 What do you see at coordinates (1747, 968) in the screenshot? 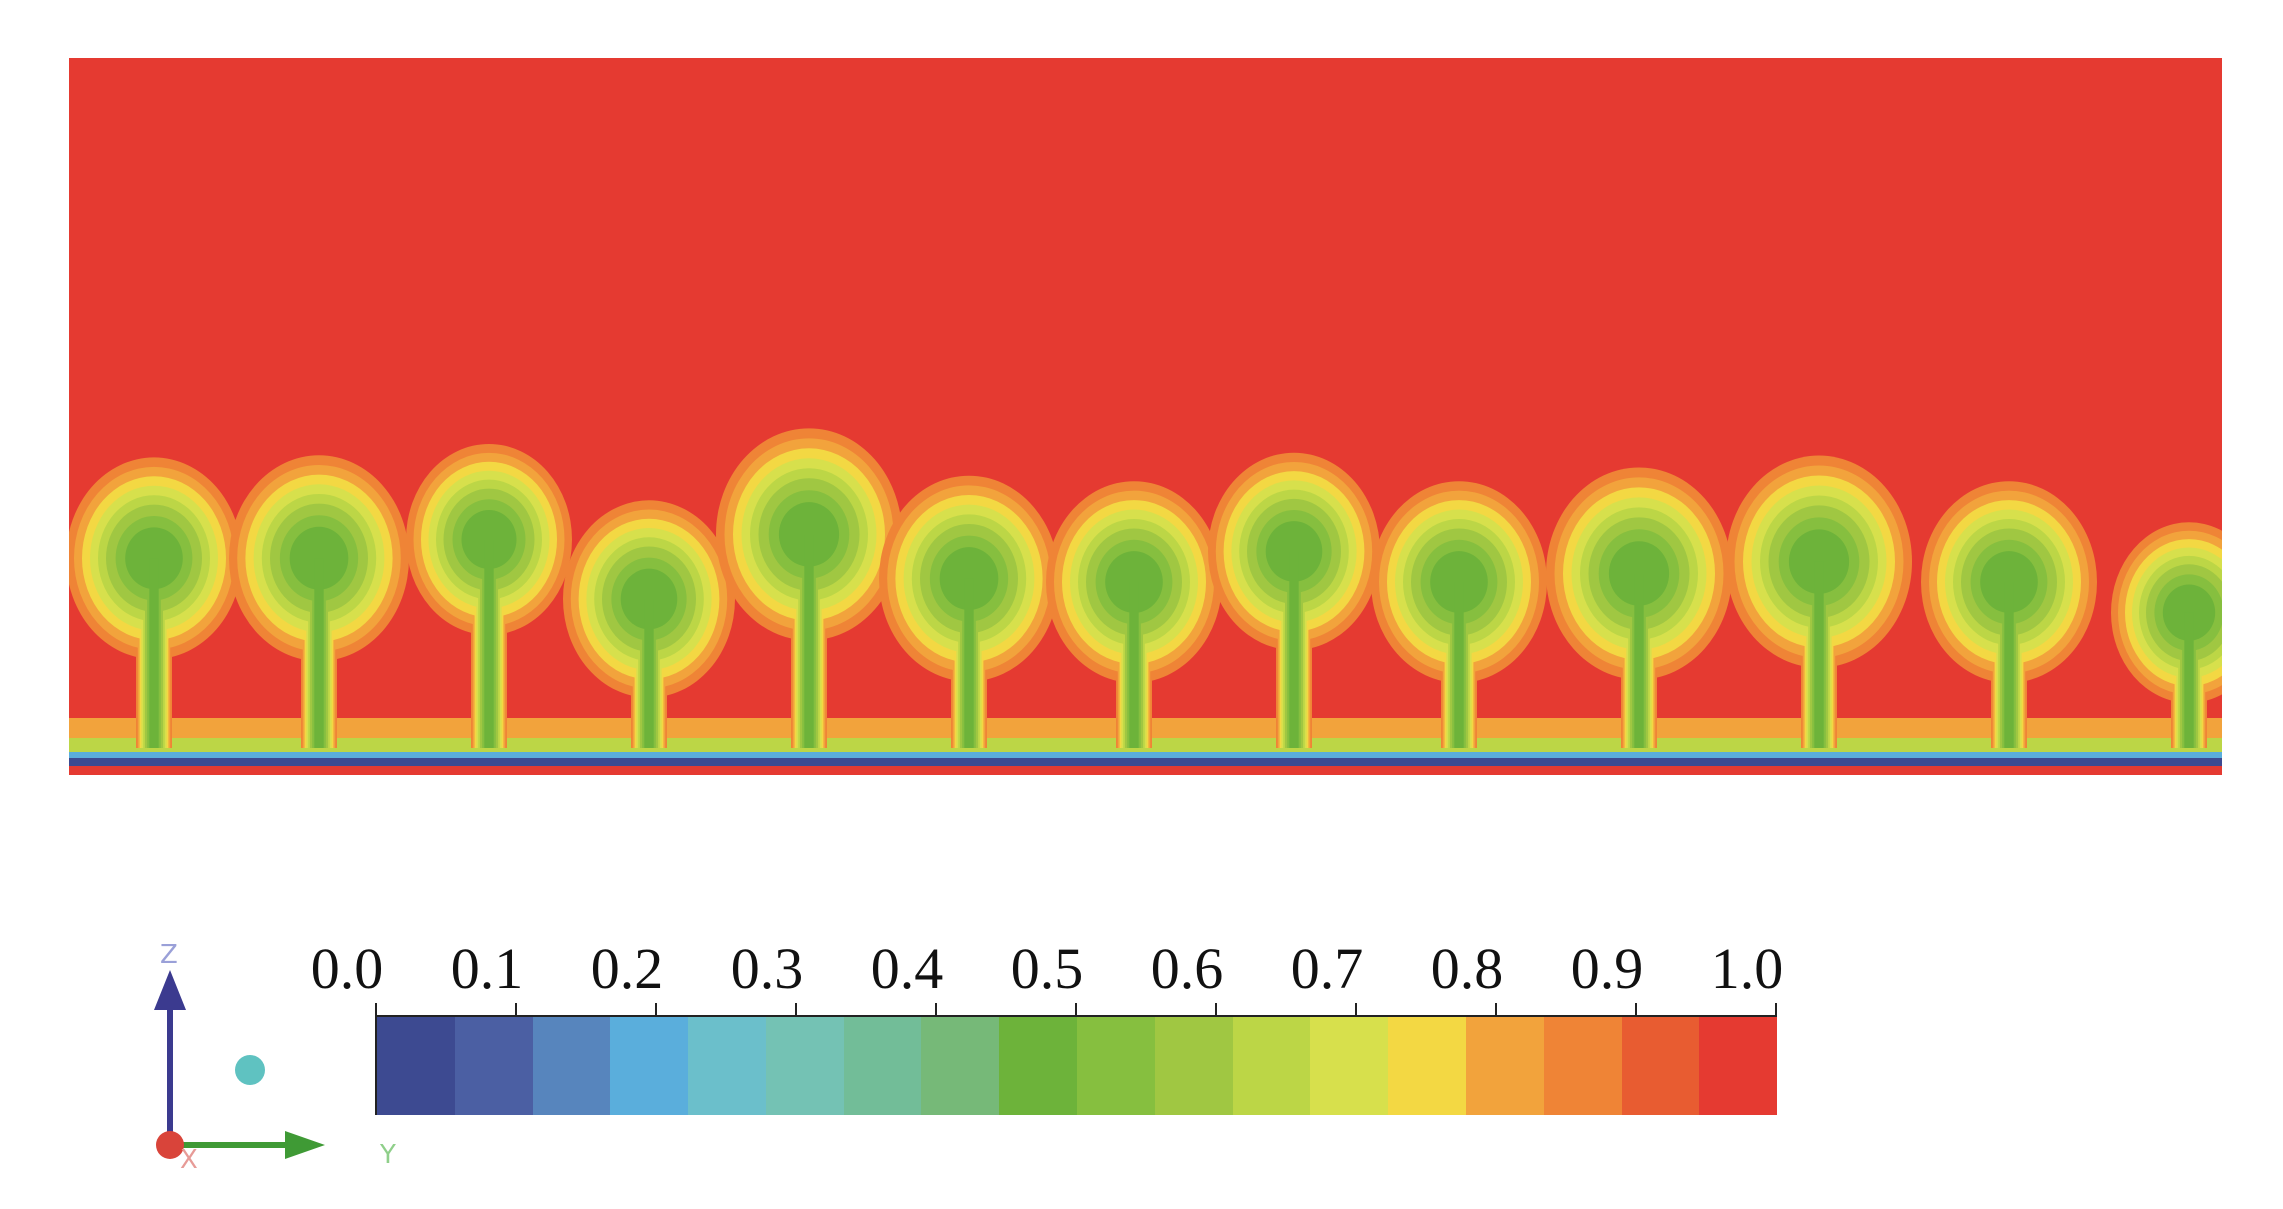
I see `colorbar-tick-label: 1.0` at bounding box center [1747, 968].